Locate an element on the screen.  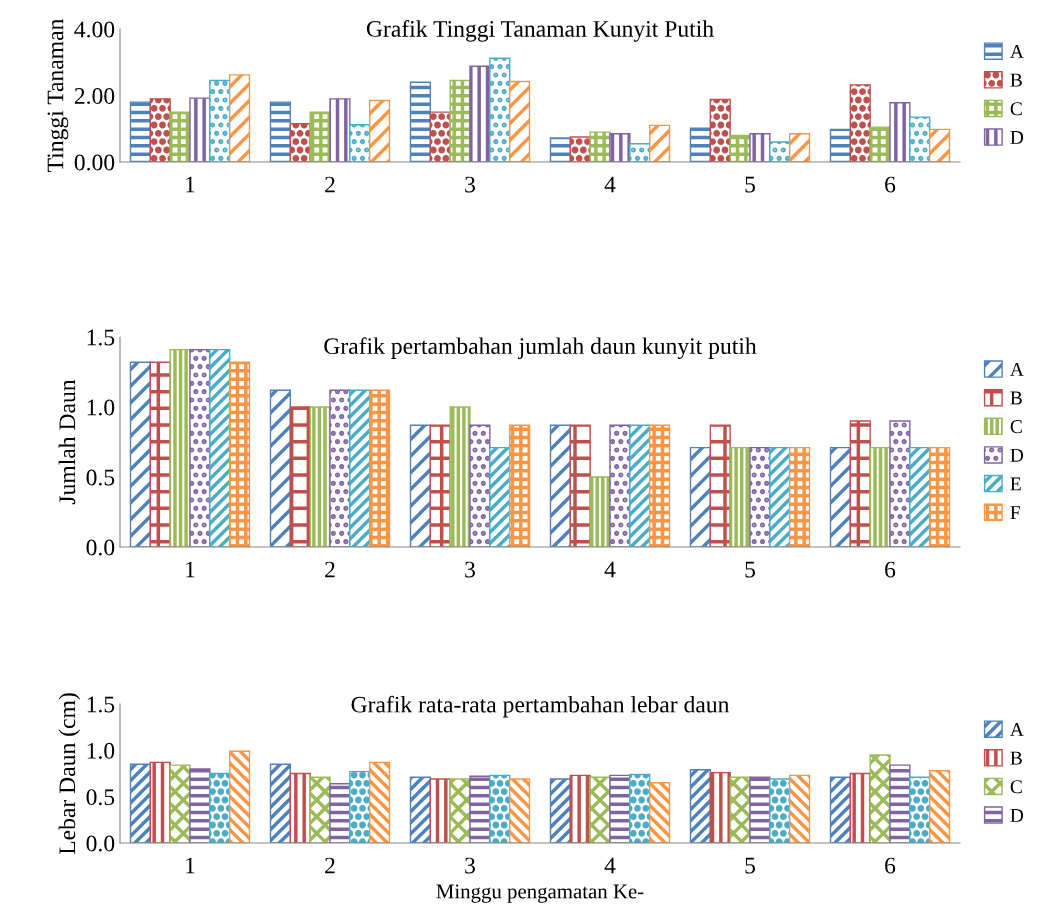
legend-label: E is located at coordinates (1015, 484).